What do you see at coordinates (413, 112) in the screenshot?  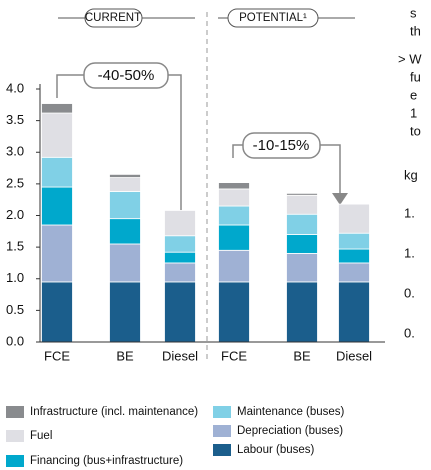 I see `side-text: 1` at bounding box center [413, 112].